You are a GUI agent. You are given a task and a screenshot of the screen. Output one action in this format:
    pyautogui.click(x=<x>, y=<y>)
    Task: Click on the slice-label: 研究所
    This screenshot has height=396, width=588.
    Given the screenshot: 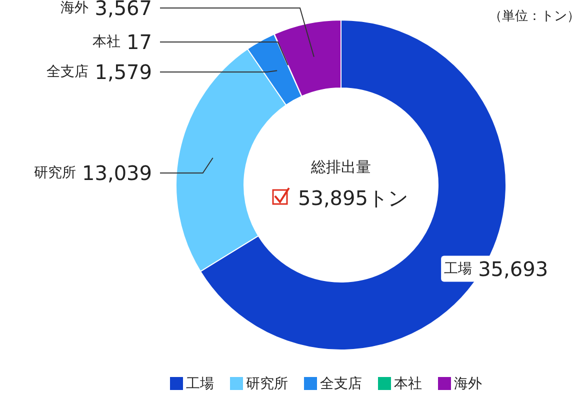 What is the action you would take?
    pyautogui.click(x=55, y=173)
    